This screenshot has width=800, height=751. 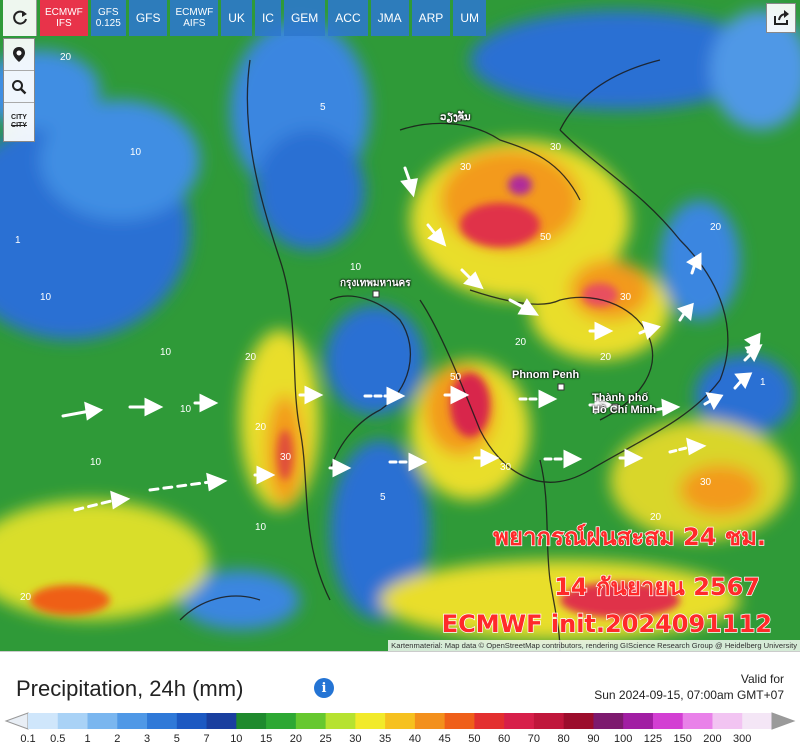 I want to click on city-labels-toggle: CITY CITY, so click(x=19, y=122).